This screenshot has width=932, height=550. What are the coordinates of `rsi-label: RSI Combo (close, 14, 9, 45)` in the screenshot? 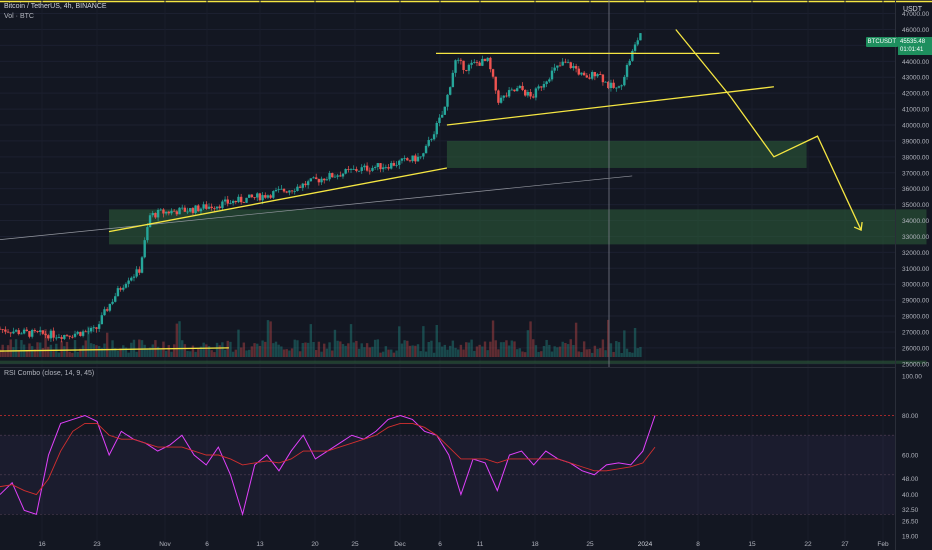 It's located at (49, 373).